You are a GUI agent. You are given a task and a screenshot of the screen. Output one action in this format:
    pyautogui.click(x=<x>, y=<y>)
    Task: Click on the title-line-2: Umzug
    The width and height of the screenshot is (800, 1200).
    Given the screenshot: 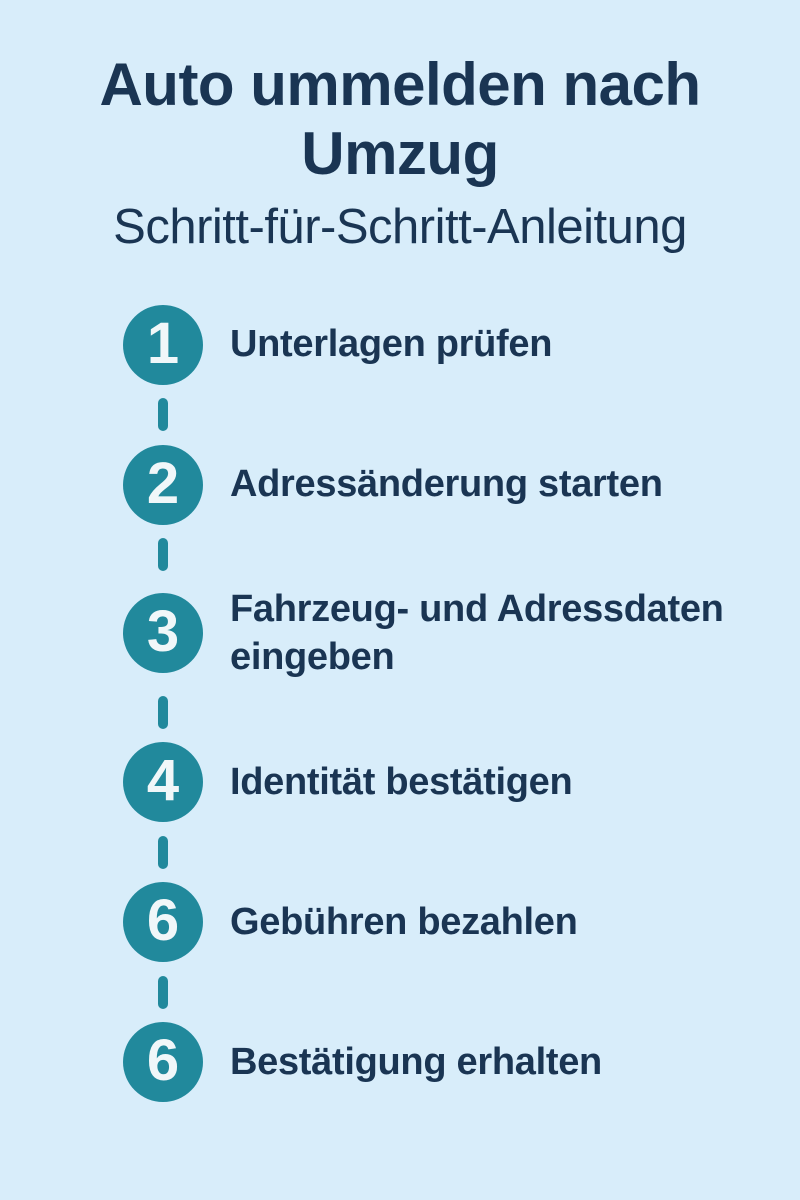 What is the action you would take?
    pyautogui.click(x=400, y=153)
    